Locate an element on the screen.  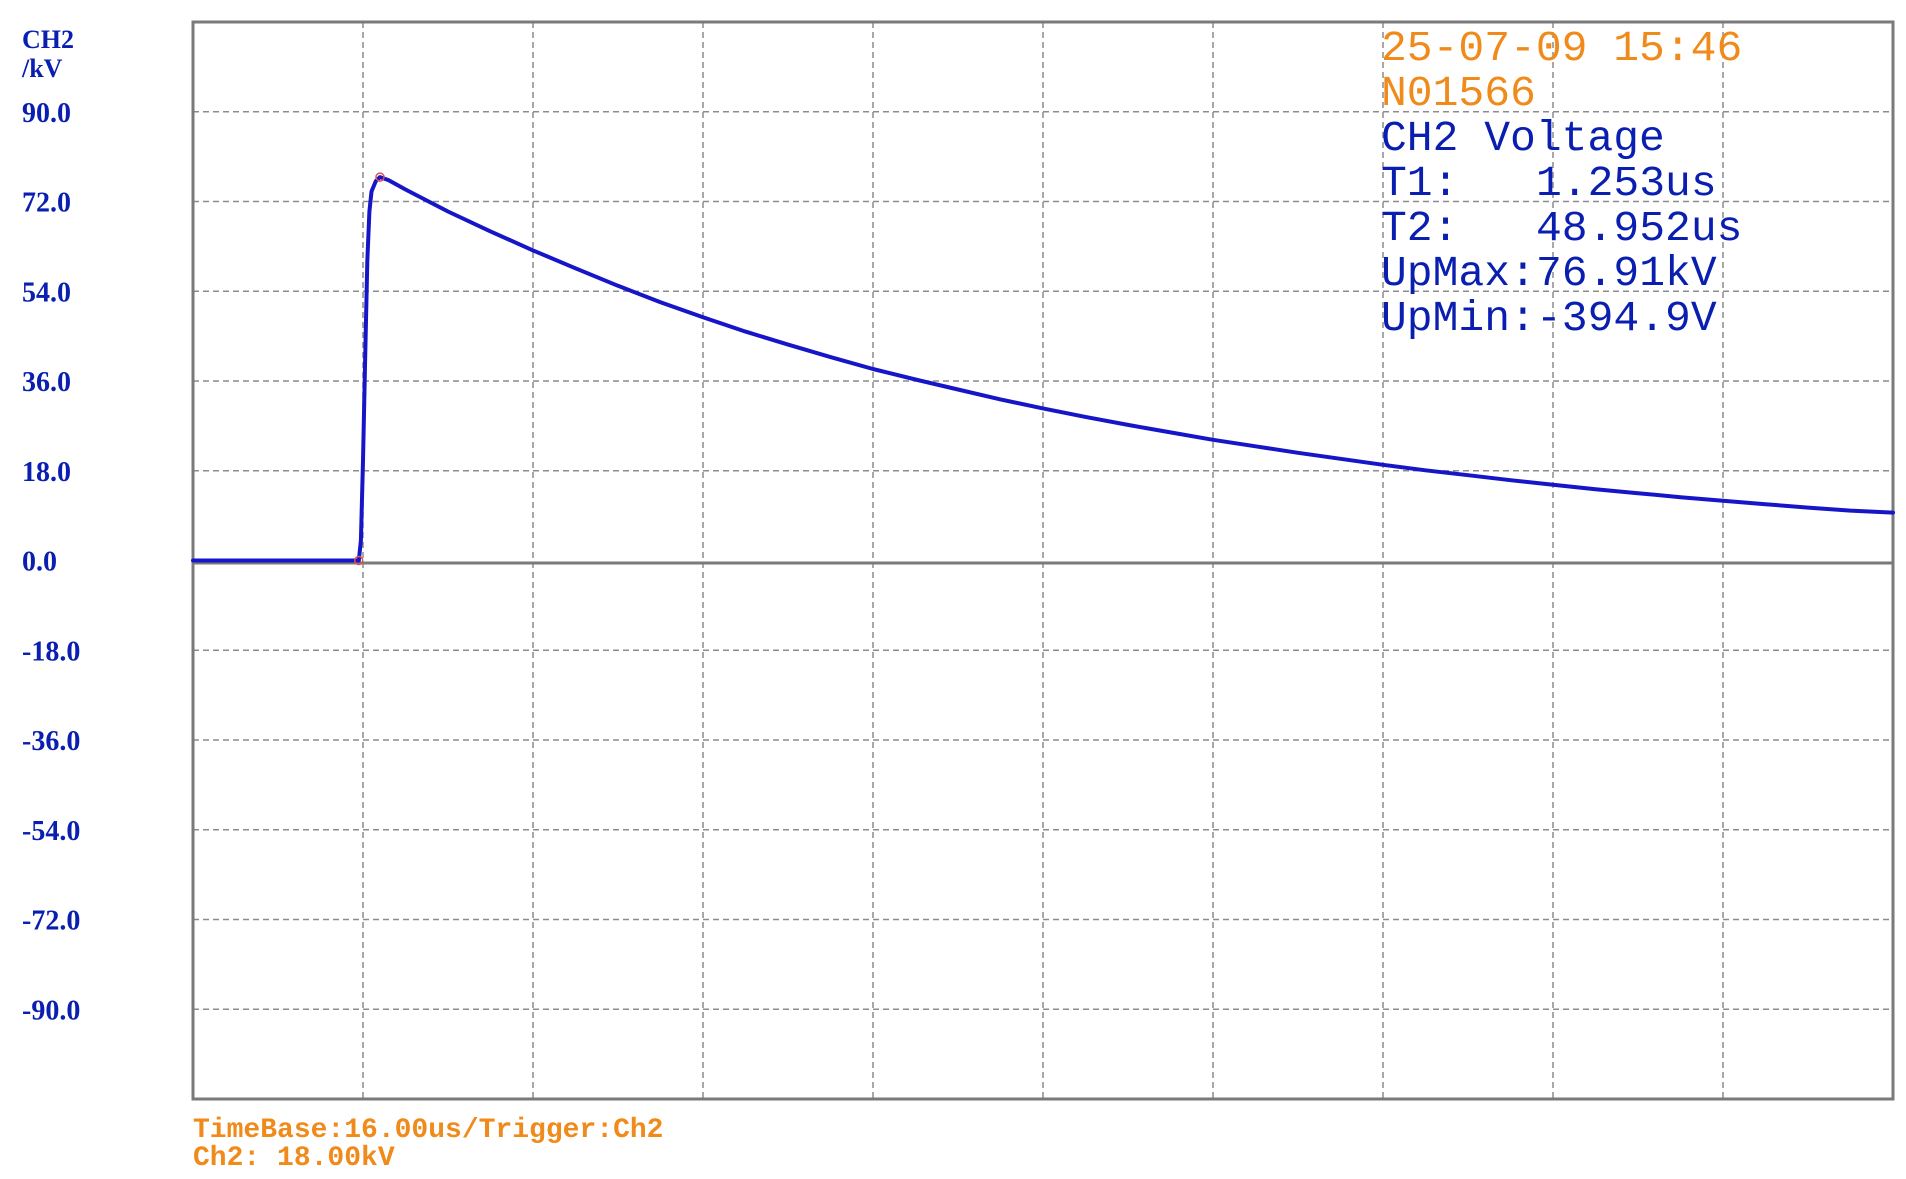
upmax-label: UpMax: is located at coordinates (1458, 273).